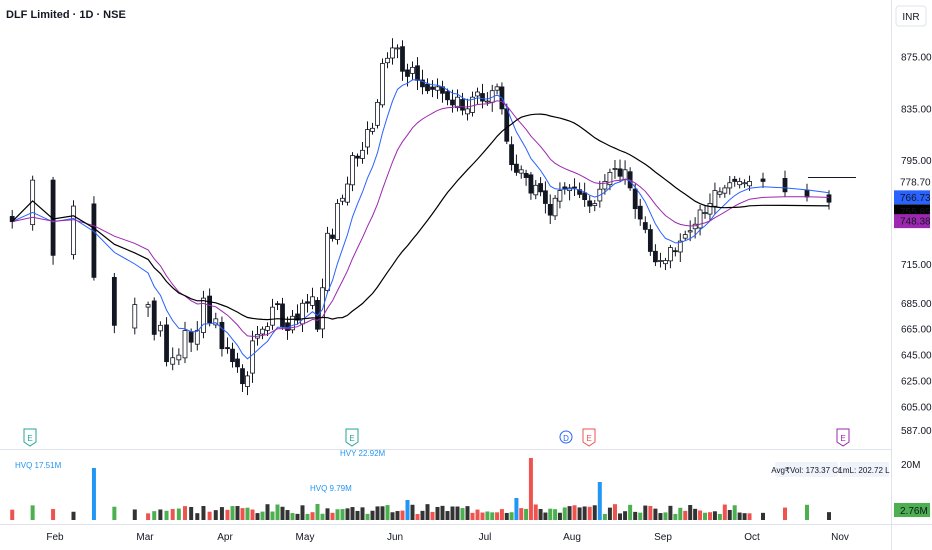 The width and height of the screenshot is (932, 550). I want to click on price-tag-ema_mid: 748.38, so click(912, 221).